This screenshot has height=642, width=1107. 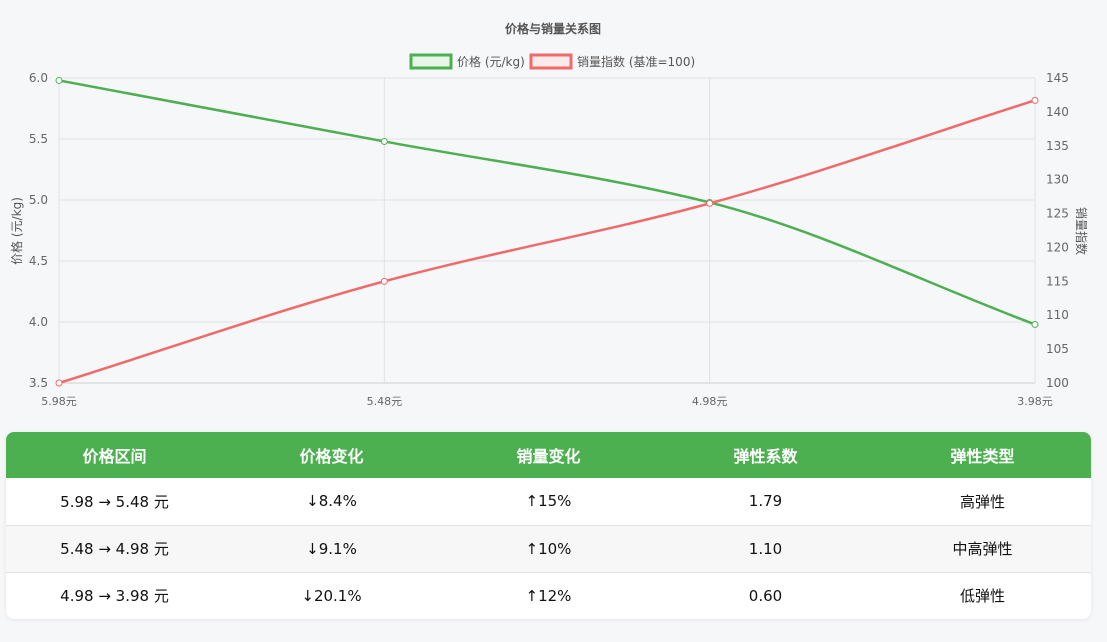 I want to click on cell-elasticity-coef: 1.79, so click(x=765, y=501).